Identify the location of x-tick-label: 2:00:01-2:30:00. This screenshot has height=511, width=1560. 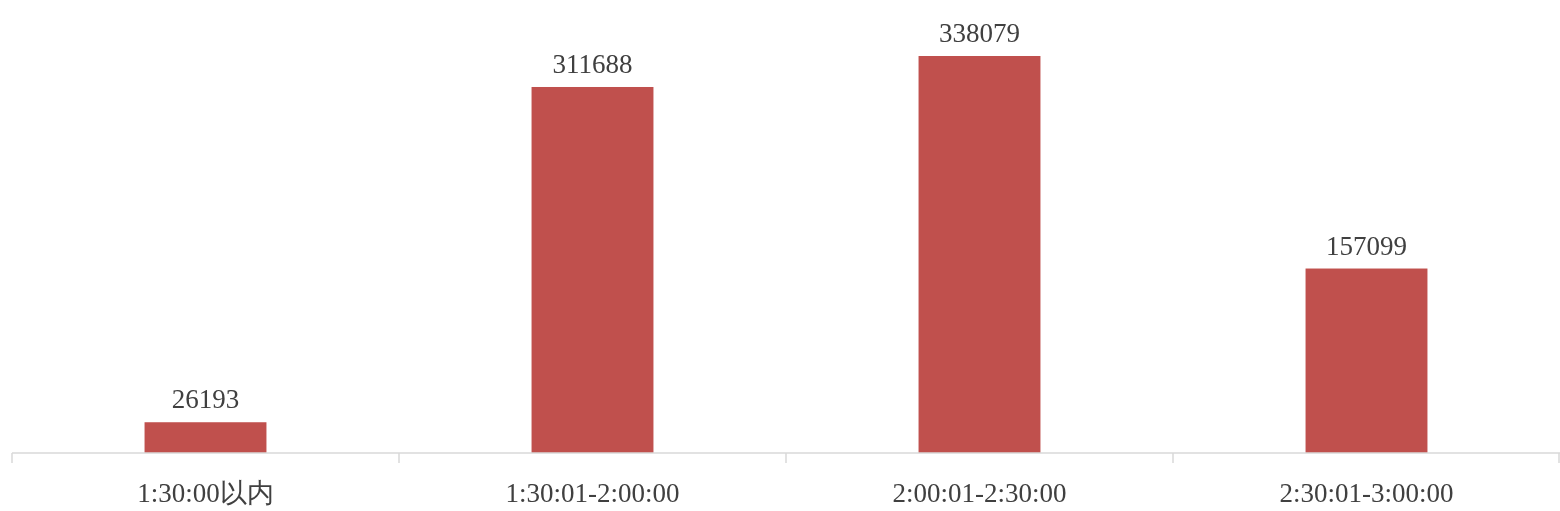
(979, 493).